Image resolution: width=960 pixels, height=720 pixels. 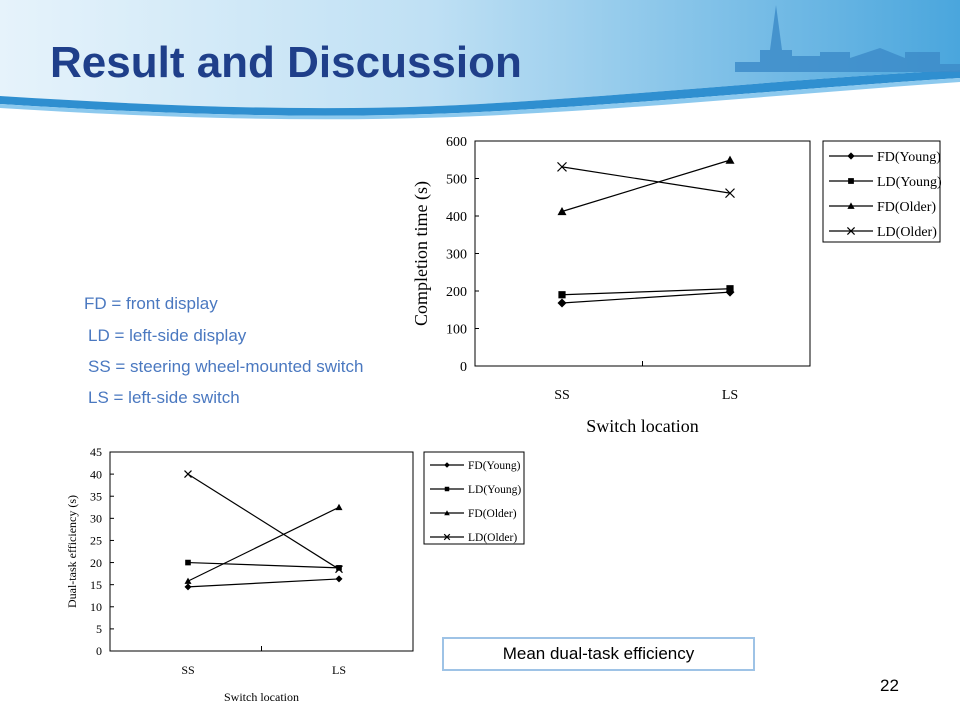 What do you see at coordinates (96, 496) in the screenshot?
I see `y-tick-label: 35` at bounding box center [96, 496].